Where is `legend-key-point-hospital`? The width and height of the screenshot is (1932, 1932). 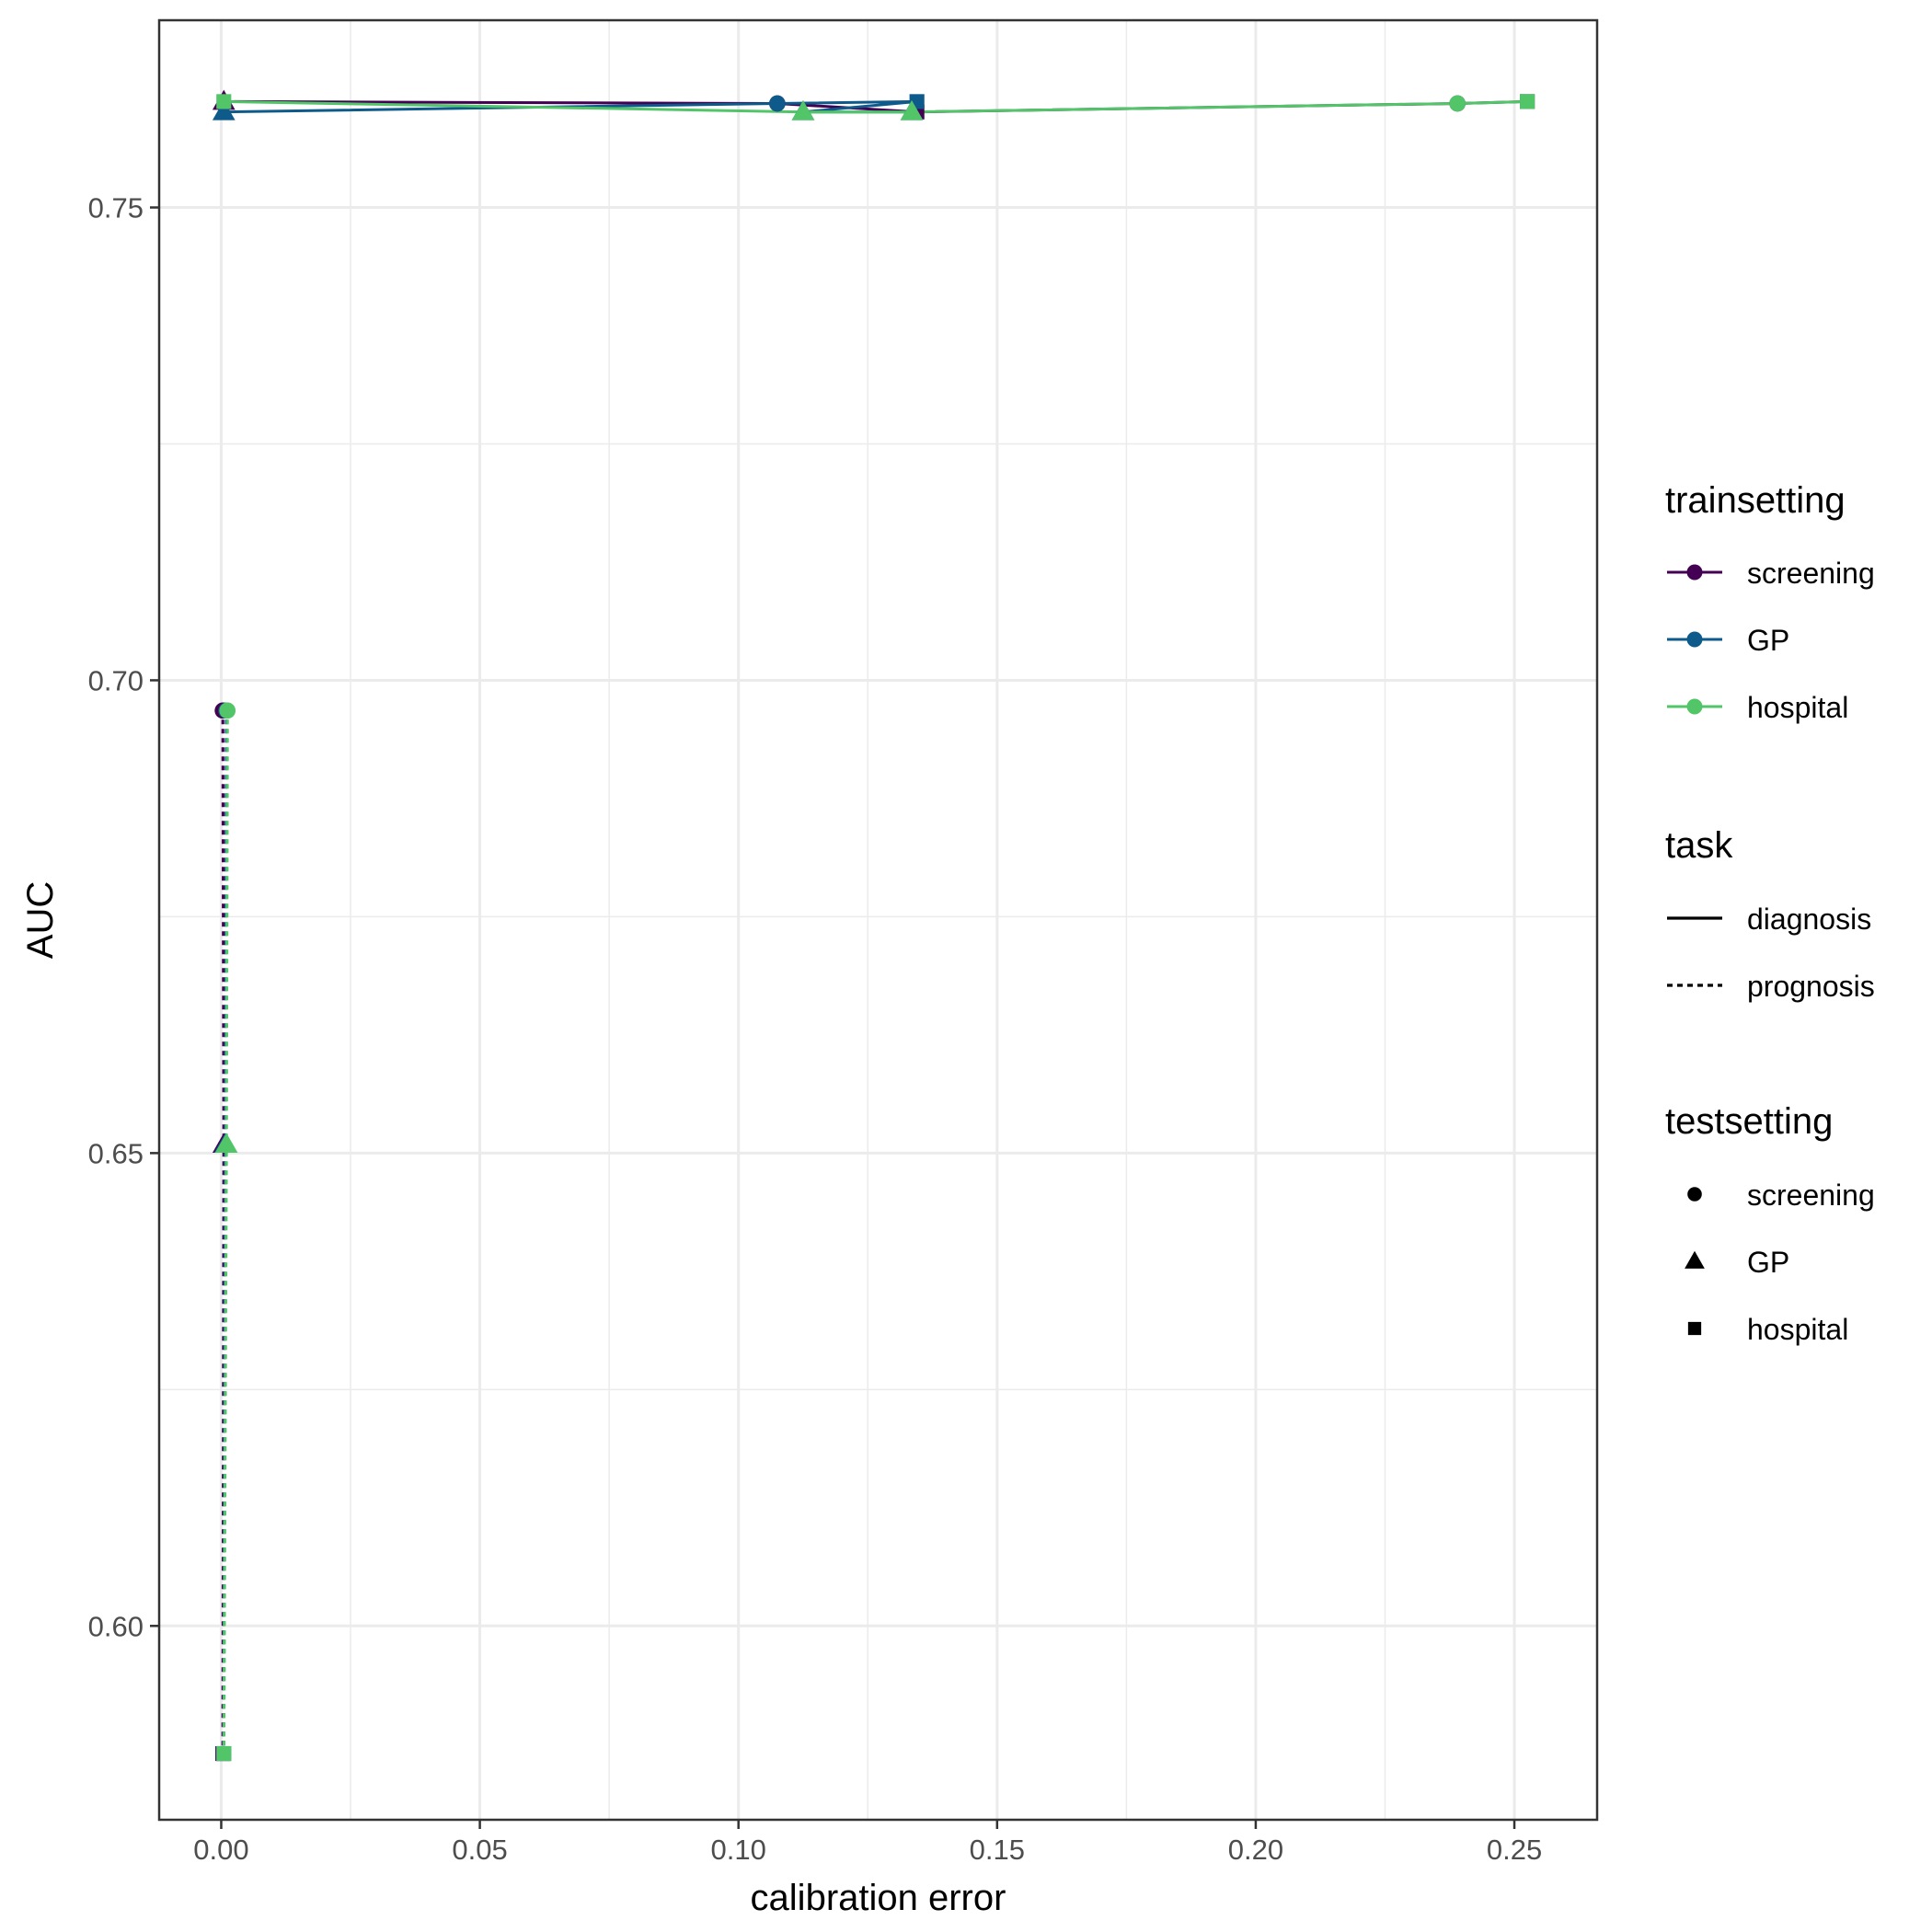 legend-key-point-hospital is located at coordinates (1694, 706).